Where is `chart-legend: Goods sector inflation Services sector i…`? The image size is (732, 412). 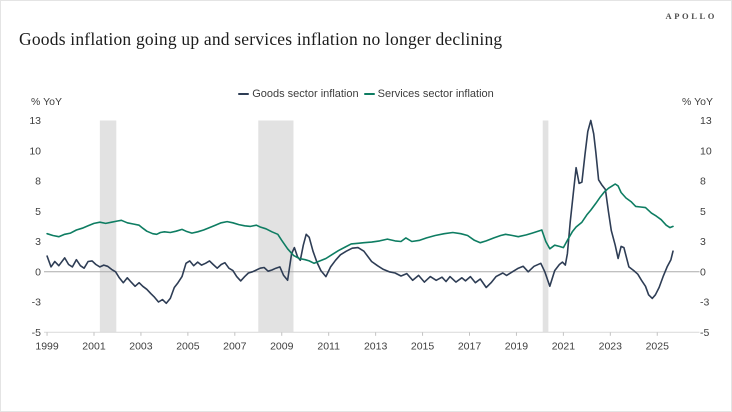 chart-legend: Goods sector inflation Services sector i… is located at coordinates (366, 94).